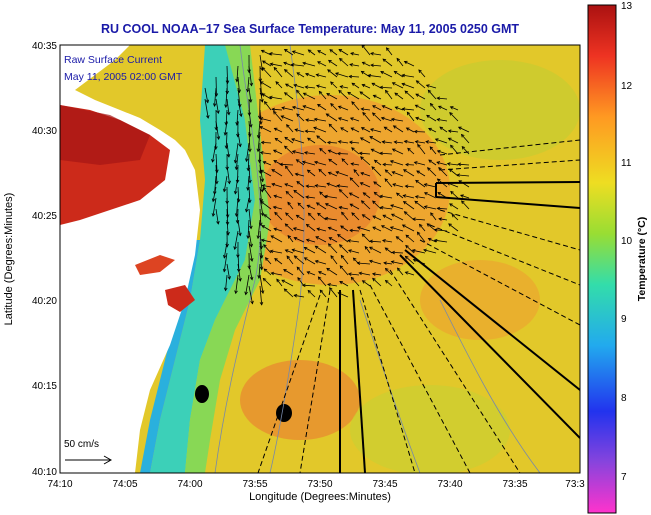 The height and width of the screenshot is (515, 651). I want to click on scale-arrow-label: 50 cm/s, so click(81, 444).